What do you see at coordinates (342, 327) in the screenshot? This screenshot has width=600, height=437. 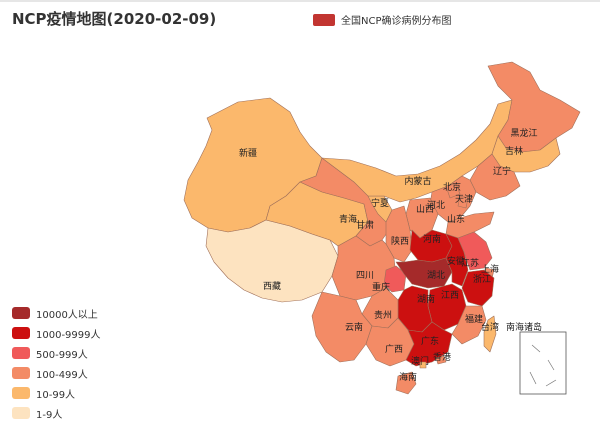 I see `province-yunnan` at bounding box center [342, 327].